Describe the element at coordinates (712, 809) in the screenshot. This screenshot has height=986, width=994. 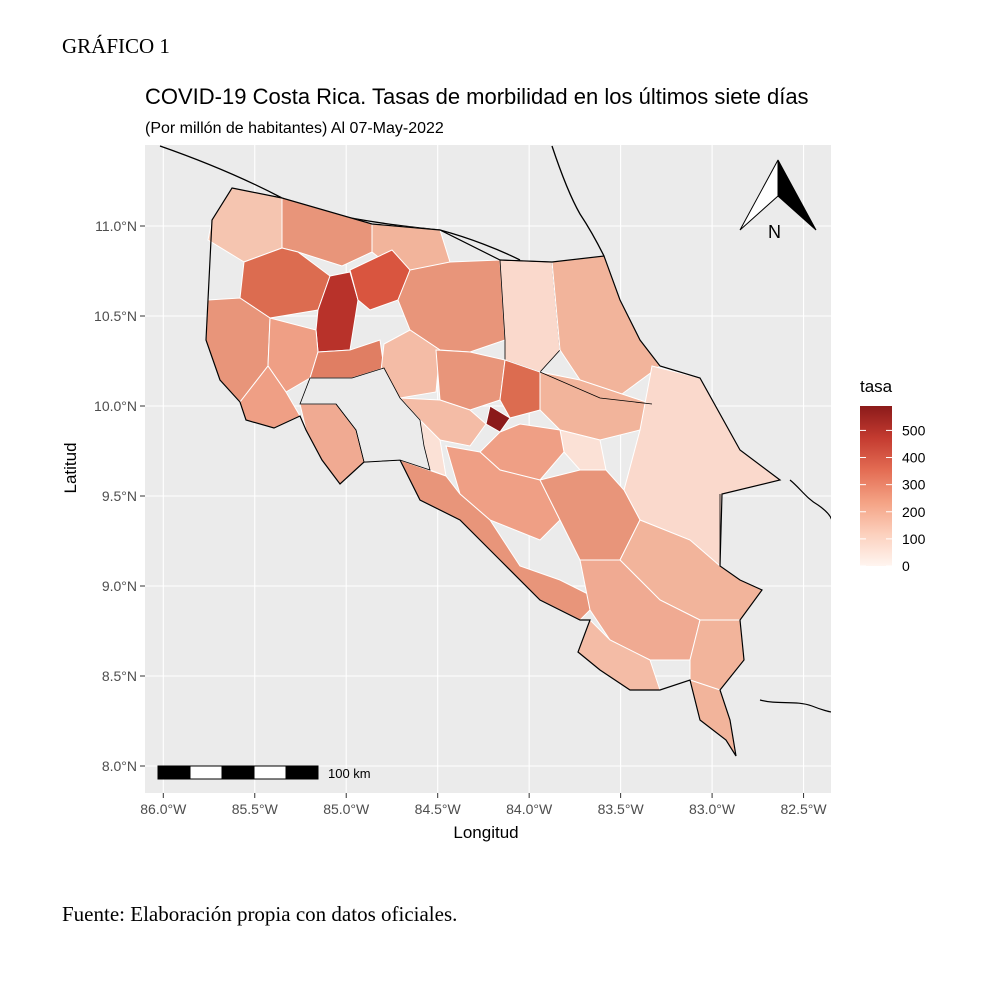
I see `x-tick-label: 83.0°W` at that location.